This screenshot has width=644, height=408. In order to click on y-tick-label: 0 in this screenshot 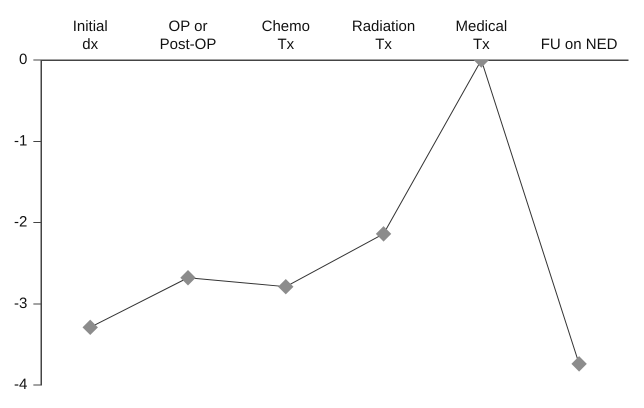, I will do `click(23, 59)`.